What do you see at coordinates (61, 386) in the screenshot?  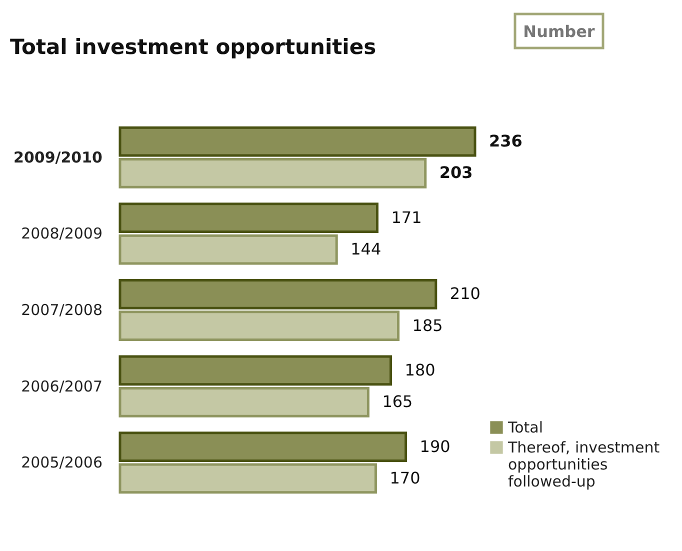 I see `y-tick-label: 2006/2007` at bounding box center [61, 386].